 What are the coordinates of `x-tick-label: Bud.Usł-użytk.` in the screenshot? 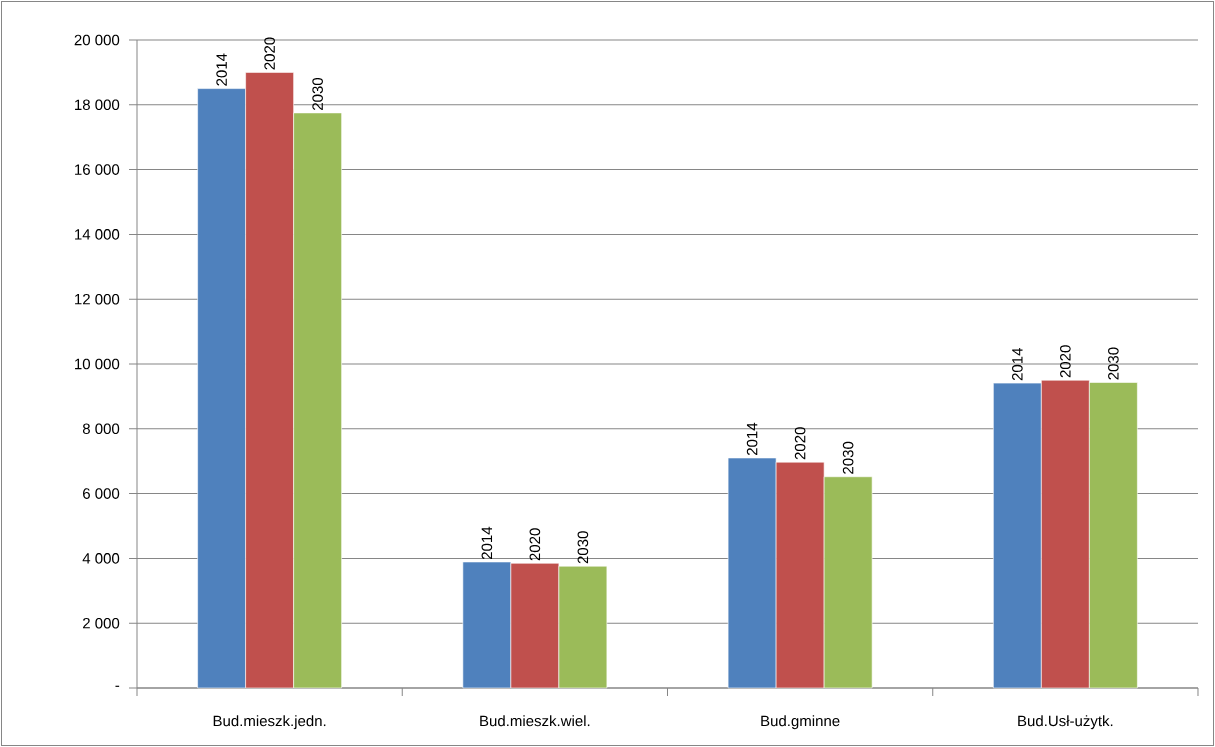 It's located at (1065, 722).